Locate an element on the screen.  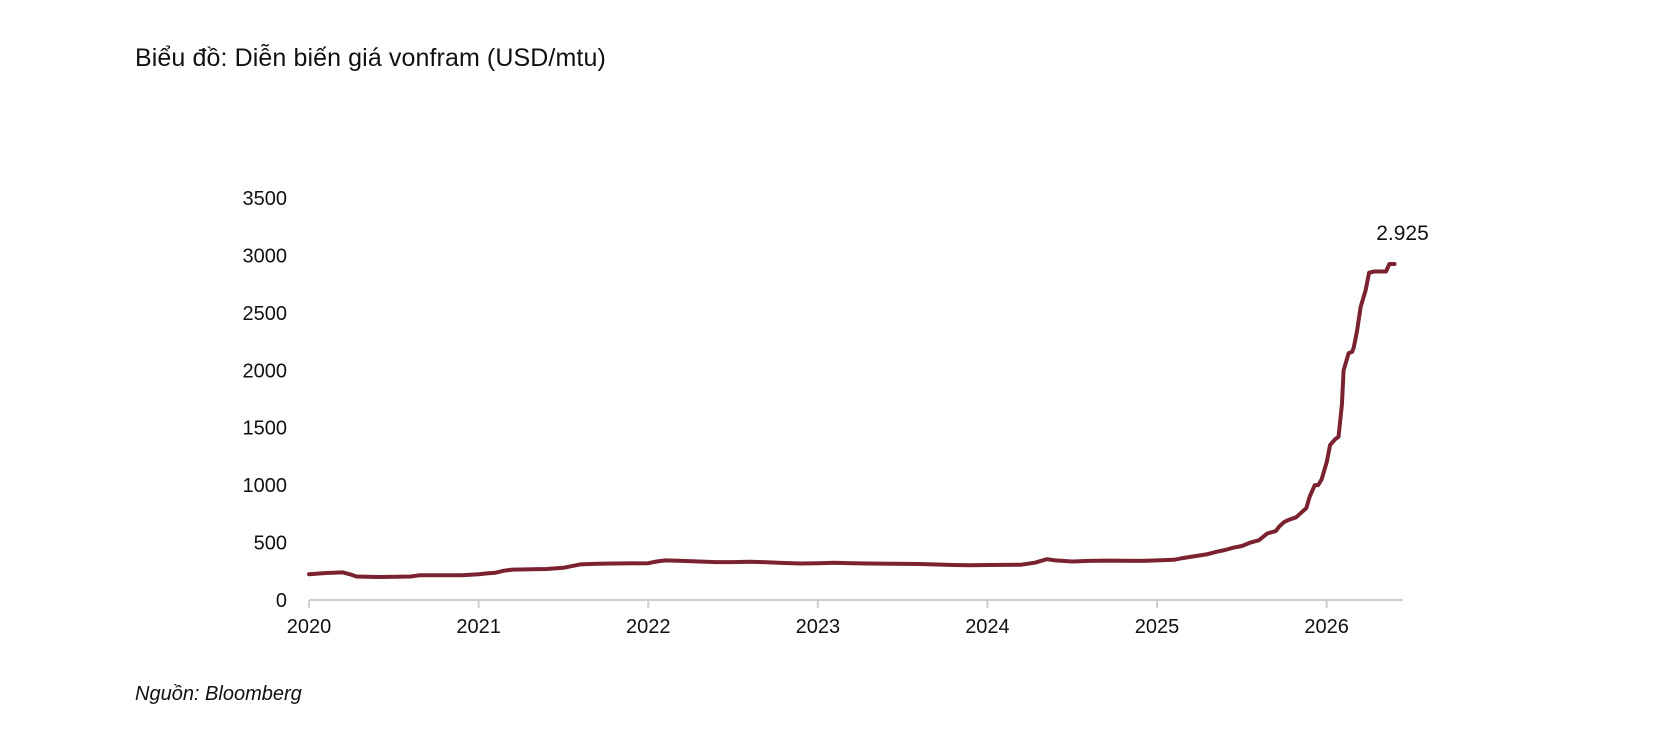
x-tick-label: 2021 is located at coordinates (478, 627).